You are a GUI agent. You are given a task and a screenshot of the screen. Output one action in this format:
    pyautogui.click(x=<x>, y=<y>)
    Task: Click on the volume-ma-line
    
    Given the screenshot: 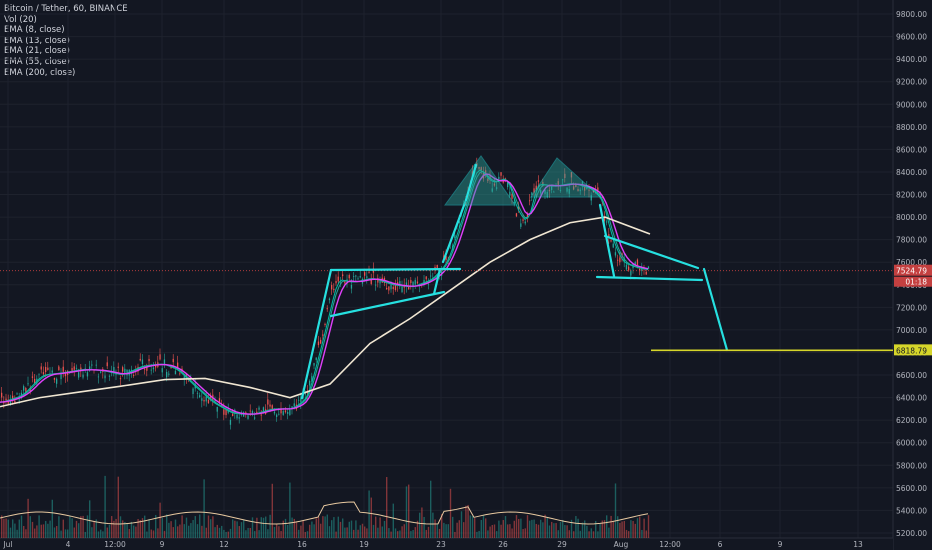 What is the action you would take?
    pyautogui.click(x=324, y=513)
    